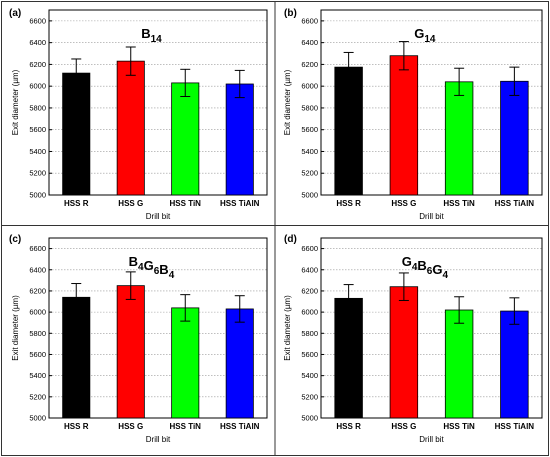 Image resolution: width=550 pixels, height=457 pixels. Describe the element at coordinates (15, 239) in the screenshot. I see `panel-label: (c)` at that location.